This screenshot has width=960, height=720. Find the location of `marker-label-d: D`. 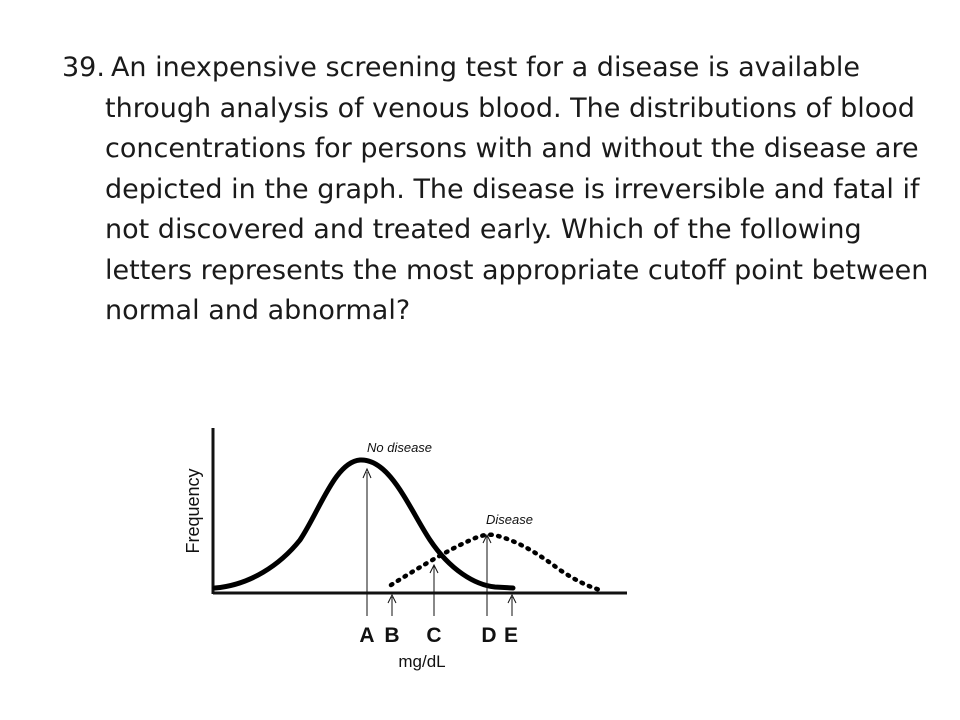

marker-label-d: D is located at coordinates (488, 635).